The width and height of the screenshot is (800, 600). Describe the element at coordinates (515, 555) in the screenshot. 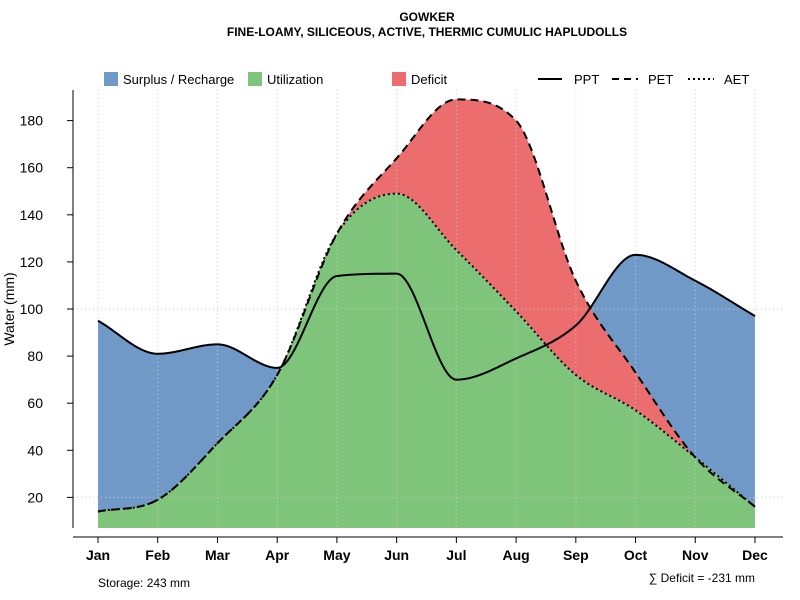

I see `x-tick-label-aug: Aug` at that location.